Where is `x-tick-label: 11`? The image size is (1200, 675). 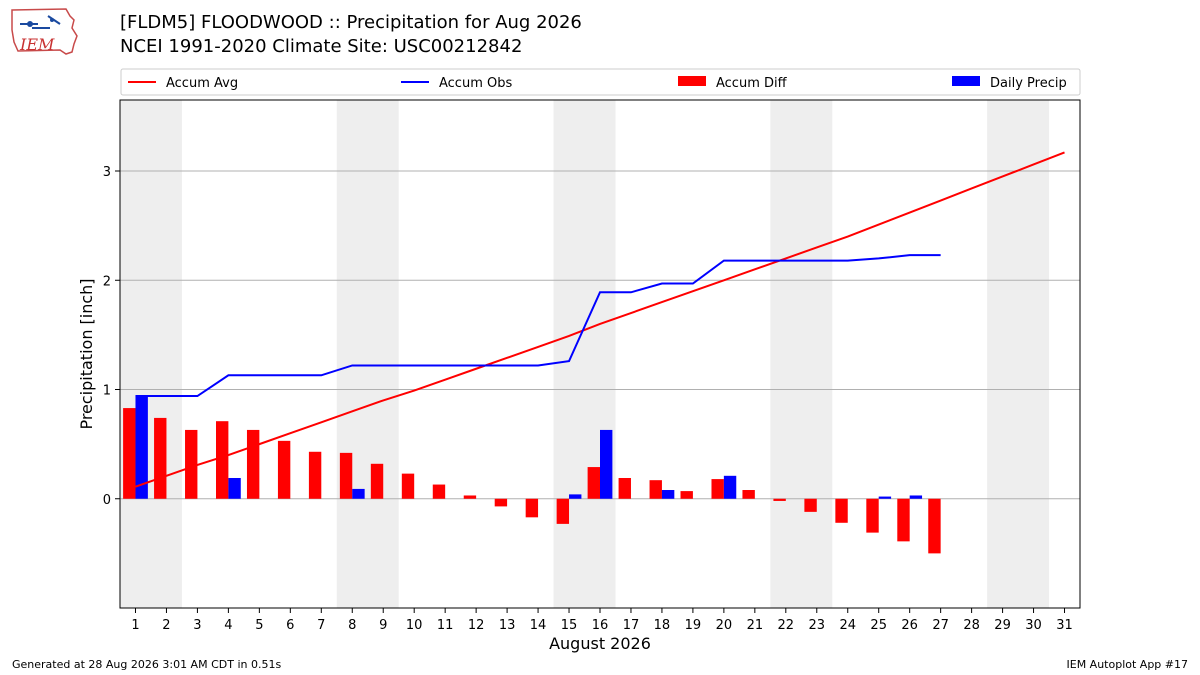 x-tick-label: 11 is located at coordinates (445, 625).